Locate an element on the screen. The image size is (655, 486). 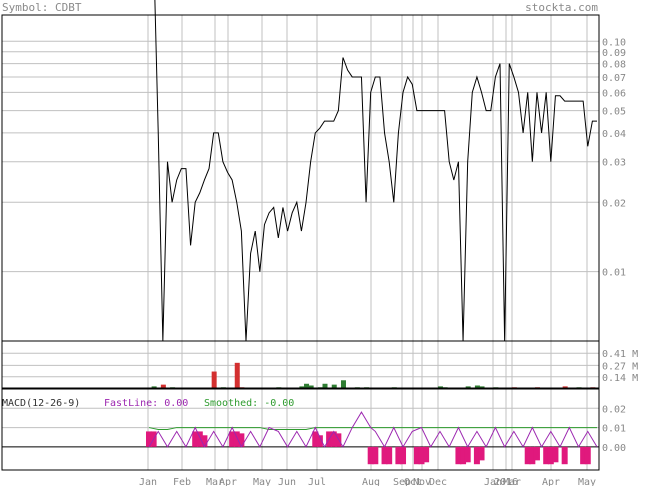
volume-grid is located at coordinates (300, 365).